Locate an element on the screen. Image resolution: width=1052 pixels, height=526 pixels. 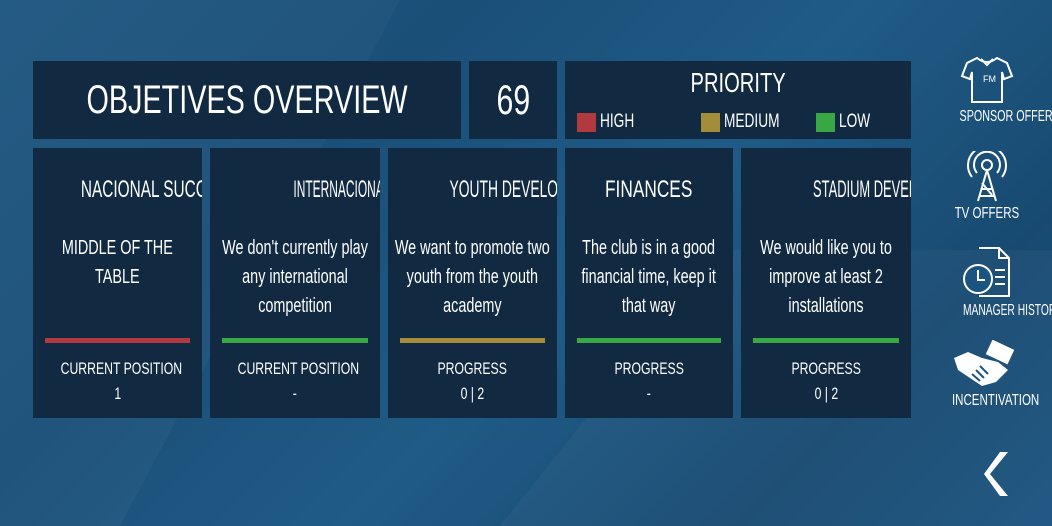
objective-title: STADIUM DEVELOPMENT is located at coordinates (862, 189).